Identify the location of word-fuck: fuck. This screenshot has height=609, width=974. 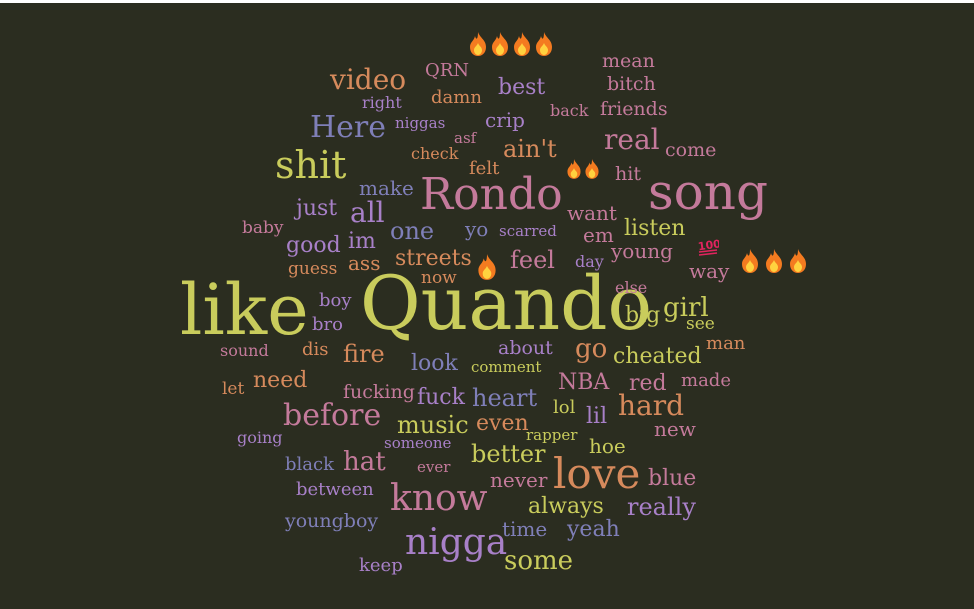
(441, 397).